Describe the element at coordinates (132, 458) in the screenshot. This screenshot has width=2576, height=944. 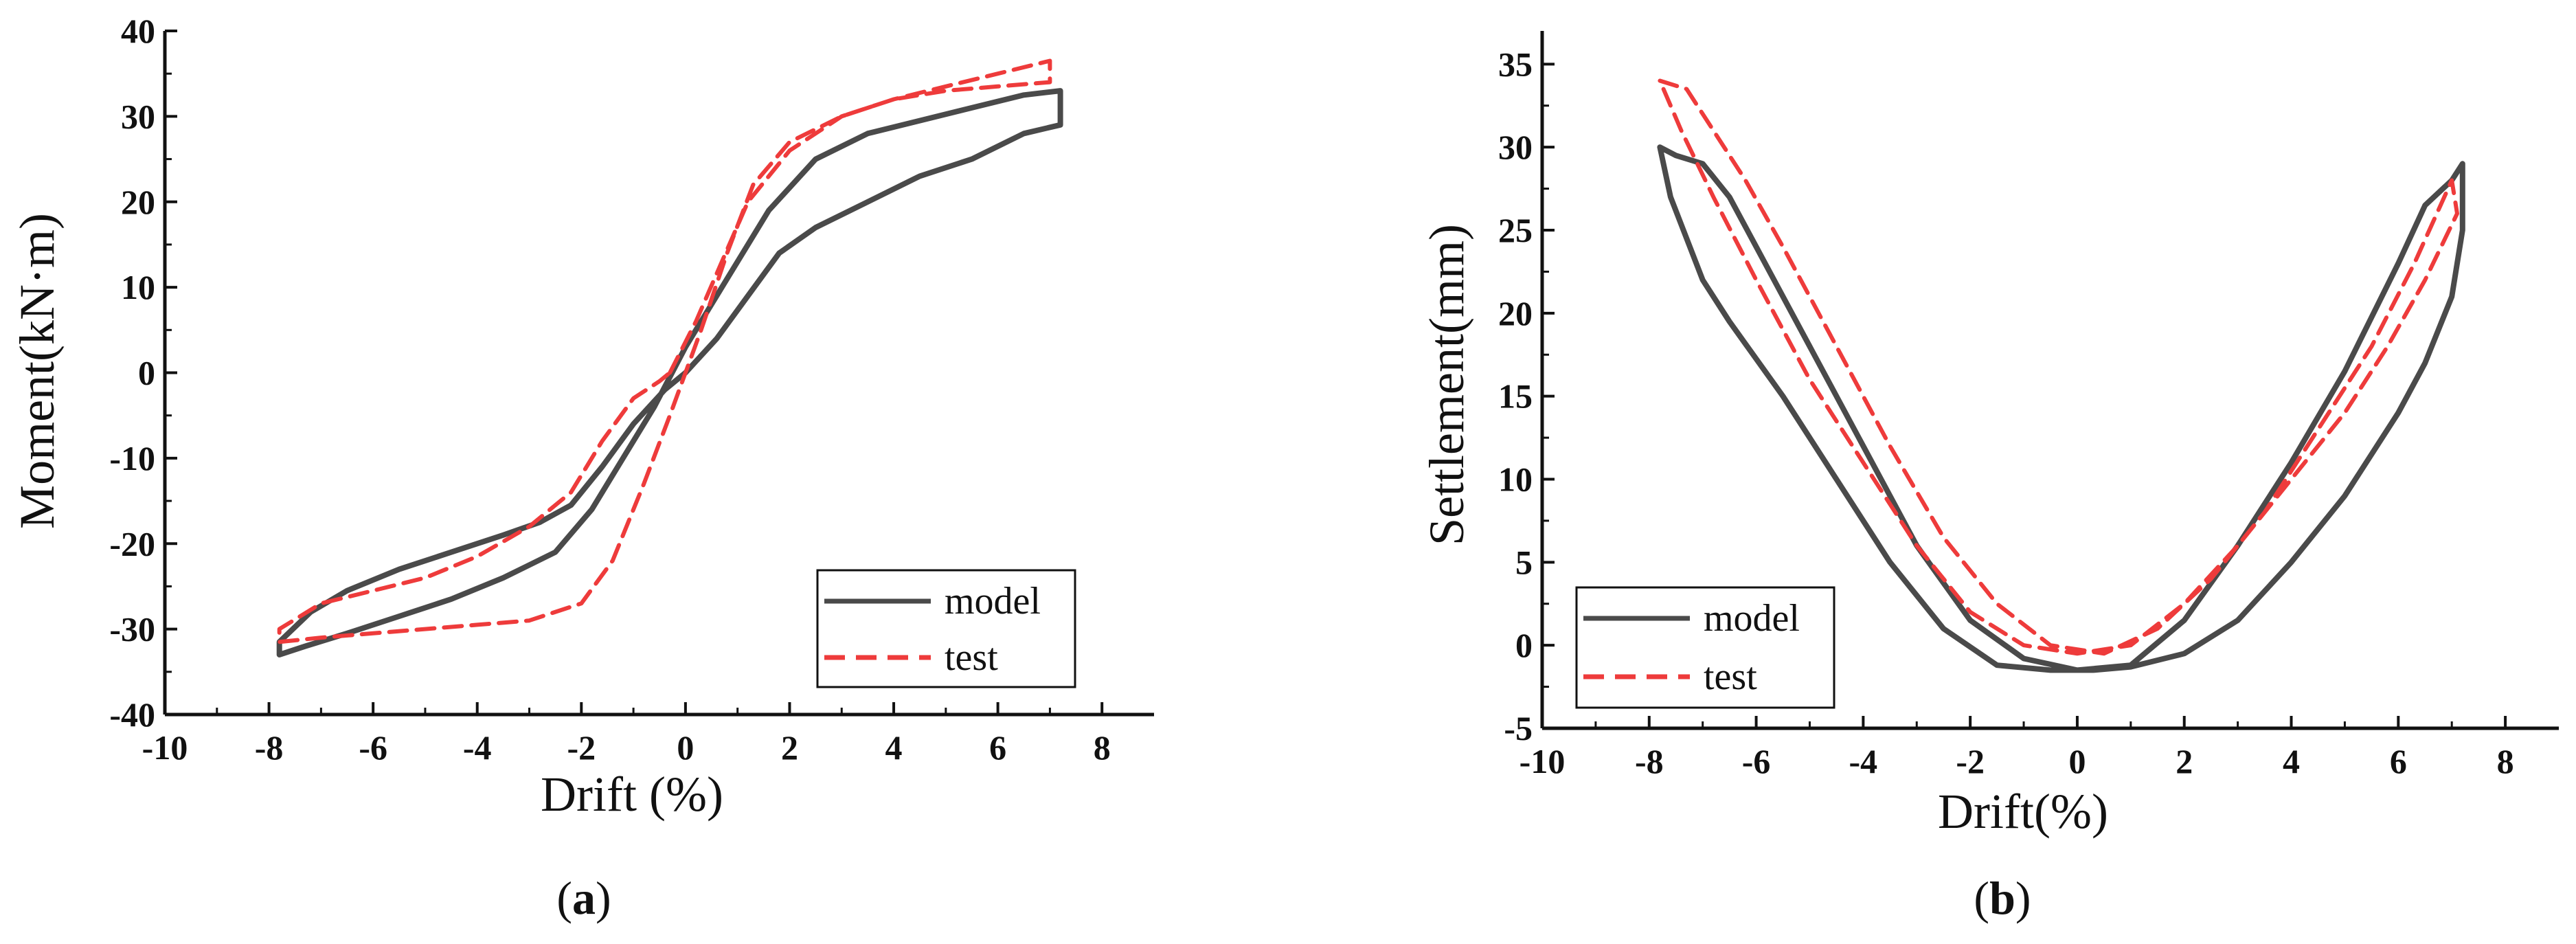
I see `panel-a-y-tick-label: -10` at that location.